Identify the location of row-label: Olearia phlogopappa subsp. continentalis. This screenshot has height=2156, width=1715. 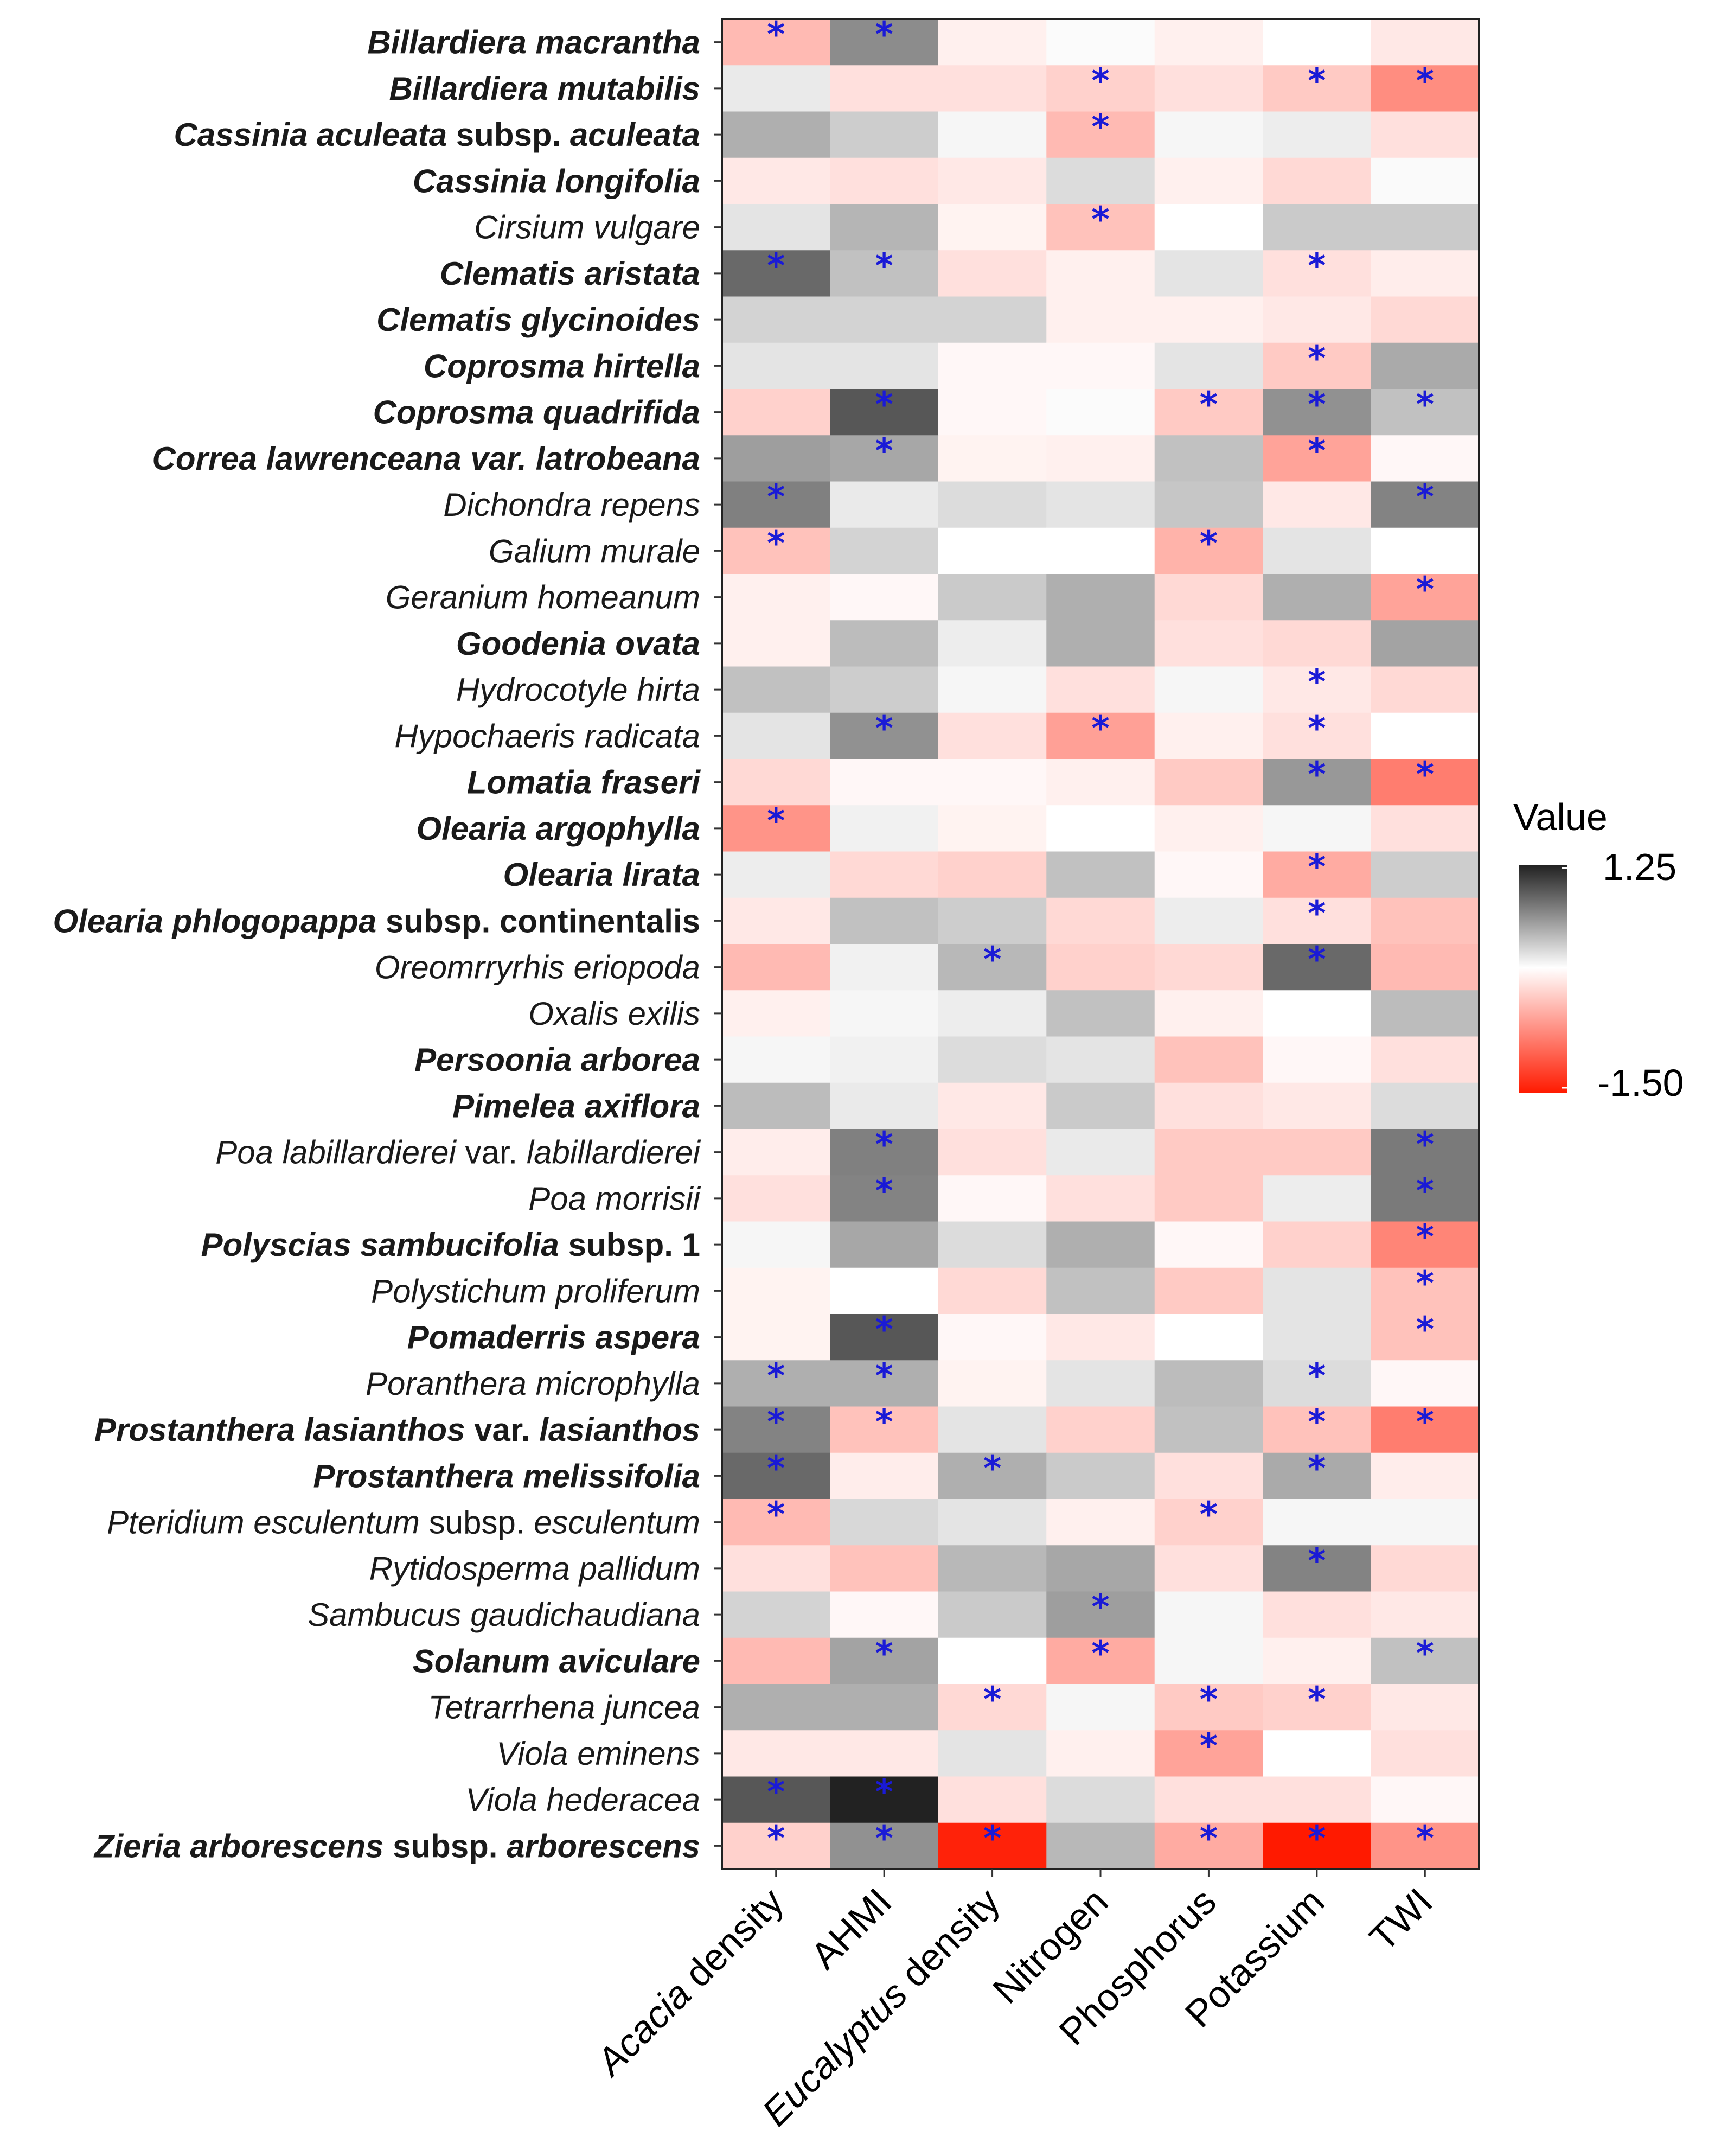
(377, 921).